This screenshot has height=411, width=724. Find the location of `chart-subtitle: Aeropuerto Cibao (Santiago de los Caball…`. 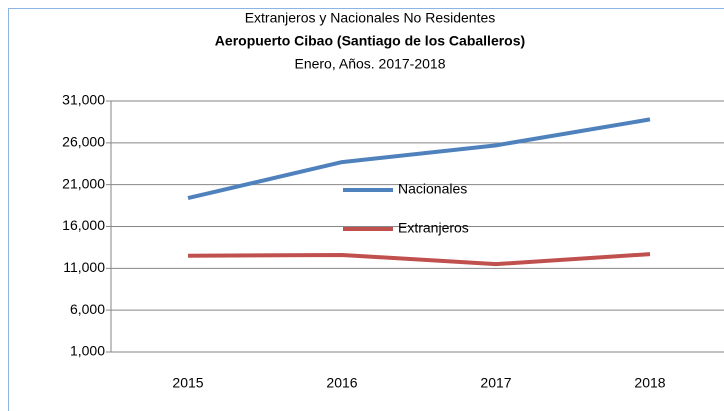

chart-subtitle: Aeropuerto Cibao (Santiago de los Caball… is located at coordinates (370, 41).